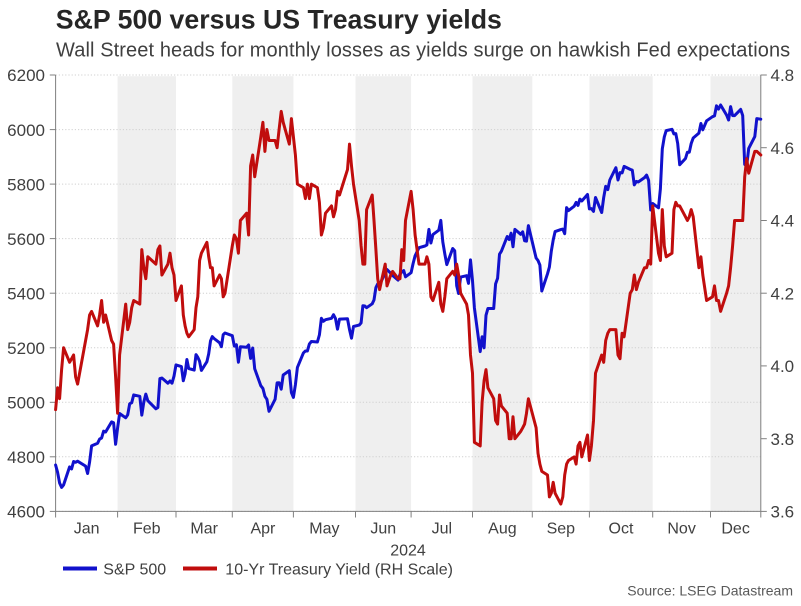 This screenshot has width=801, height=606. What do you see at coordinates (783, 75) in the screenshot?
I see `svg-text: 4.8` at bounding box center [783, 75].